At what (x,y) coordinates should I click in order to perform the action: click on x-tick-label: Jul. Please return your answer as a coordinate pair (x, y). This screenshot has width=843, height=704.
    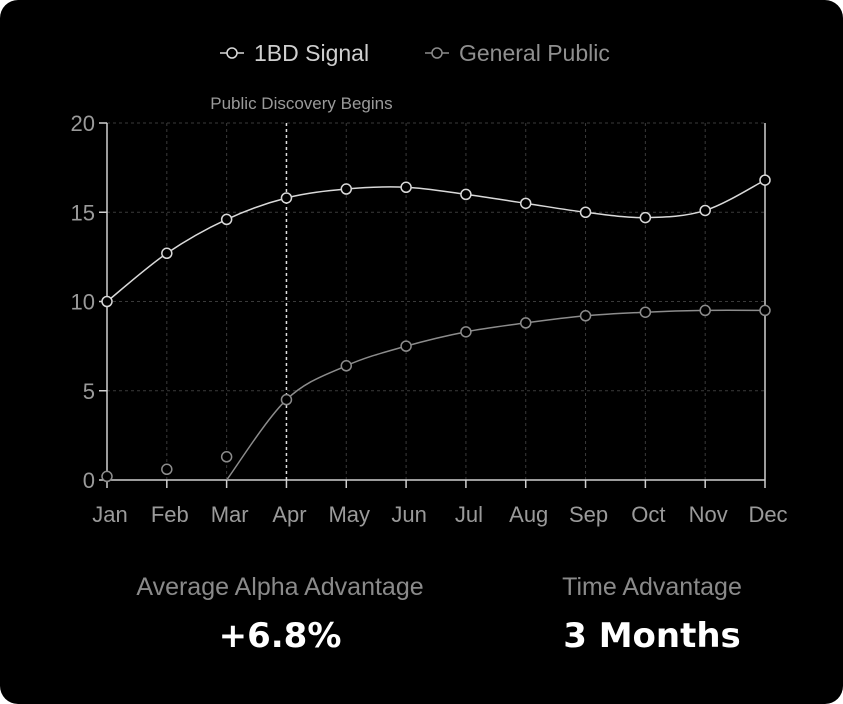
    Looking at the image, I should click on (469, 514).